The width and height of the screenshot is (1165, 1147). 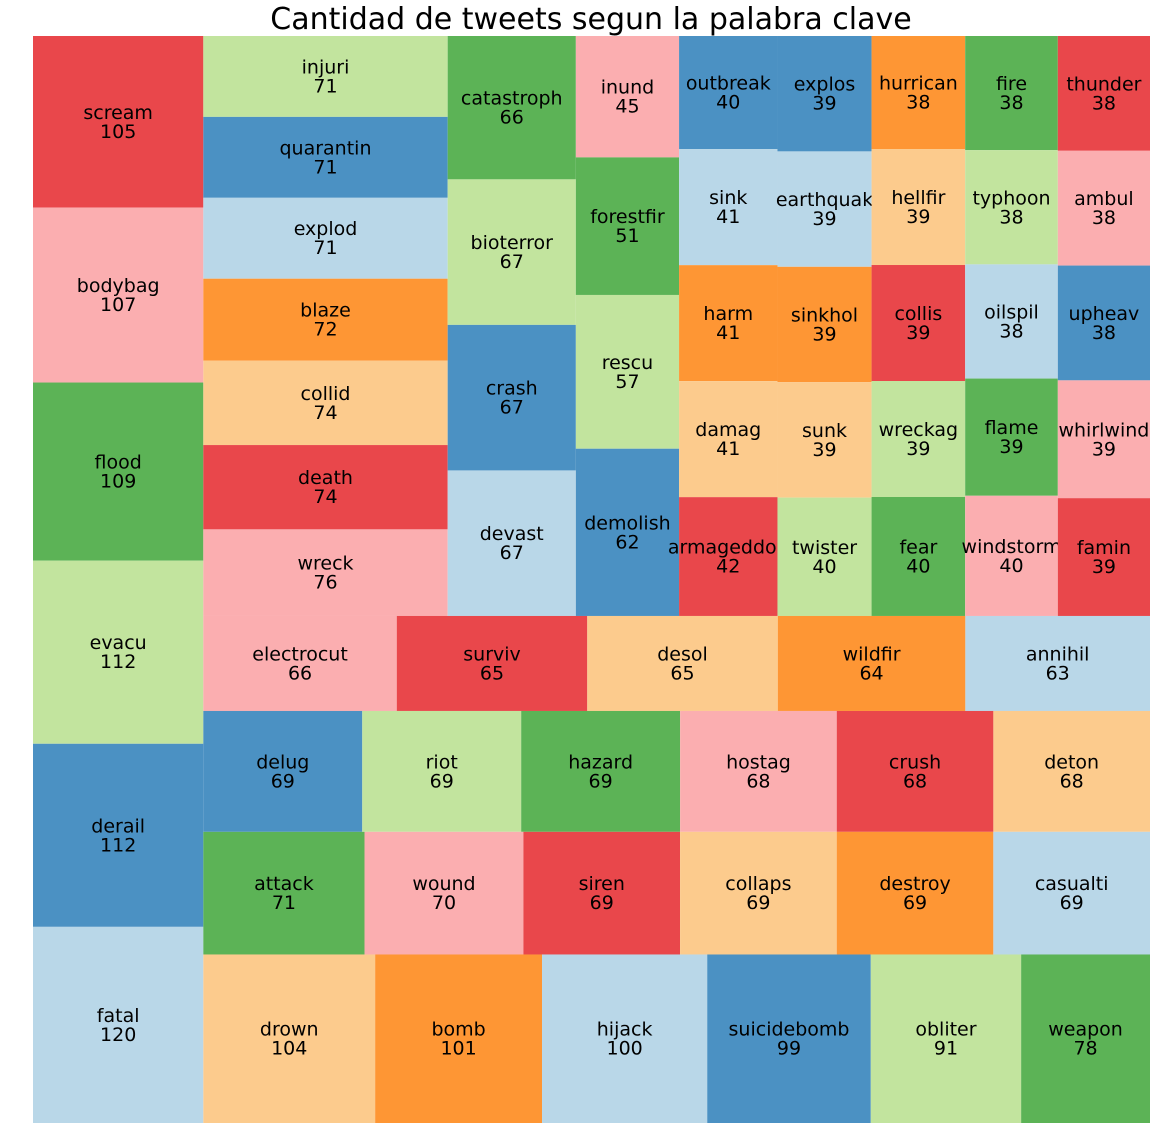 I want to click on treemap-rect-hurrican, so click(x=918, y=93).